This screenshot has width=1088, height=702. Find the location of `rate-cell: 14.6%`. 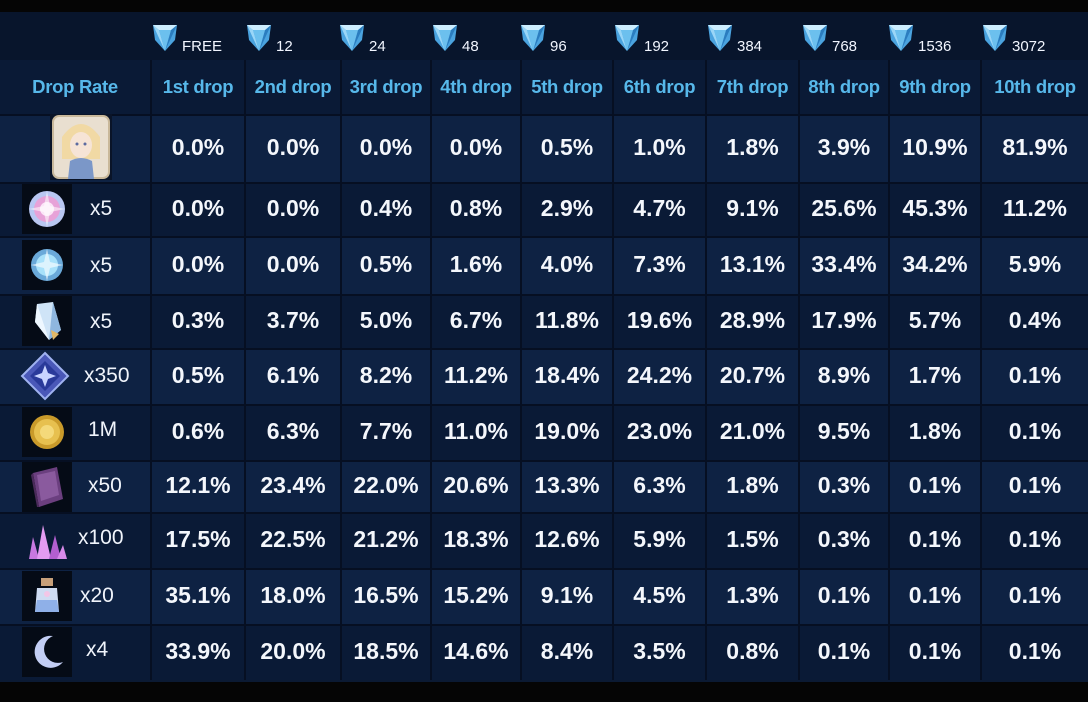

rate-cell: 14.6% is located at coordinates (476, 651).